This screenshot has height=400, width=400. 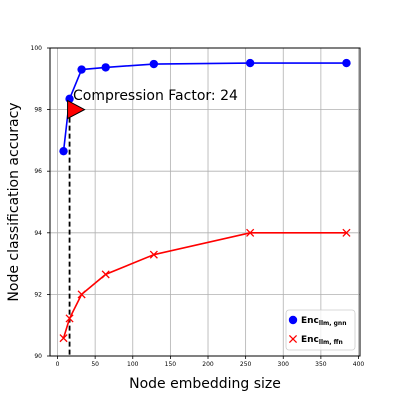 I want to click on y-tick-label: 92, so click(x=38, y=294).